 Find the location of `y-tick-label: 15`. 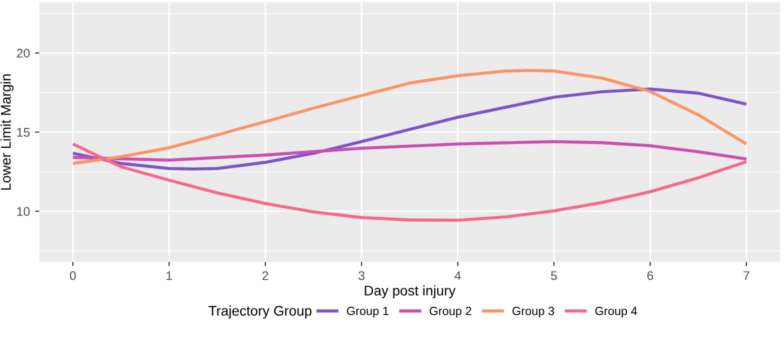

y-tick-label: 15 is located at coordinates (23, 132).